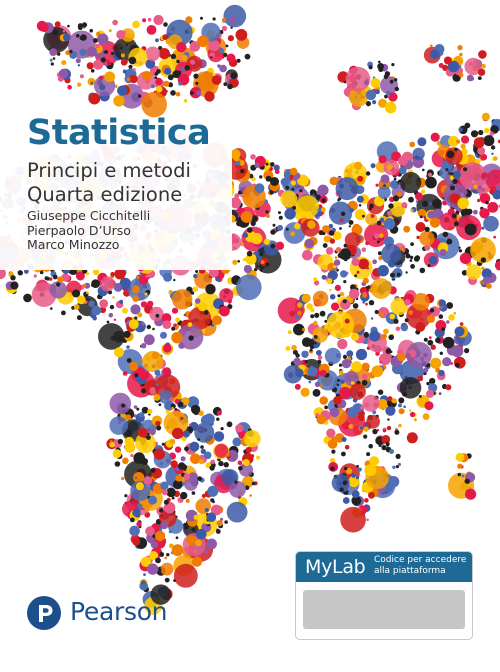 This screenshot has width=500, height=672. I want to click on scratch-code-area, so click(384, 609).